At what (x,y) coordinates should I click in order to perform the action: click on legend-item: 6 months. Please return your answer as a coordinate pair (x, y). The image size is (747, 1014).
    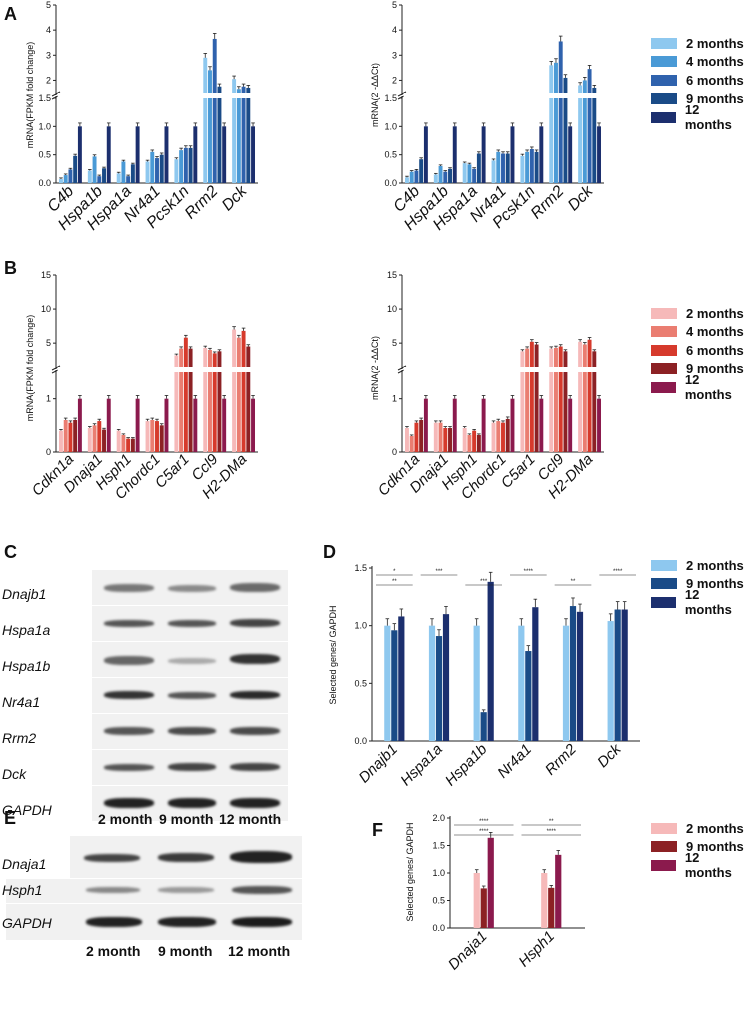
    Looking at the image, I should click on (699, 350).